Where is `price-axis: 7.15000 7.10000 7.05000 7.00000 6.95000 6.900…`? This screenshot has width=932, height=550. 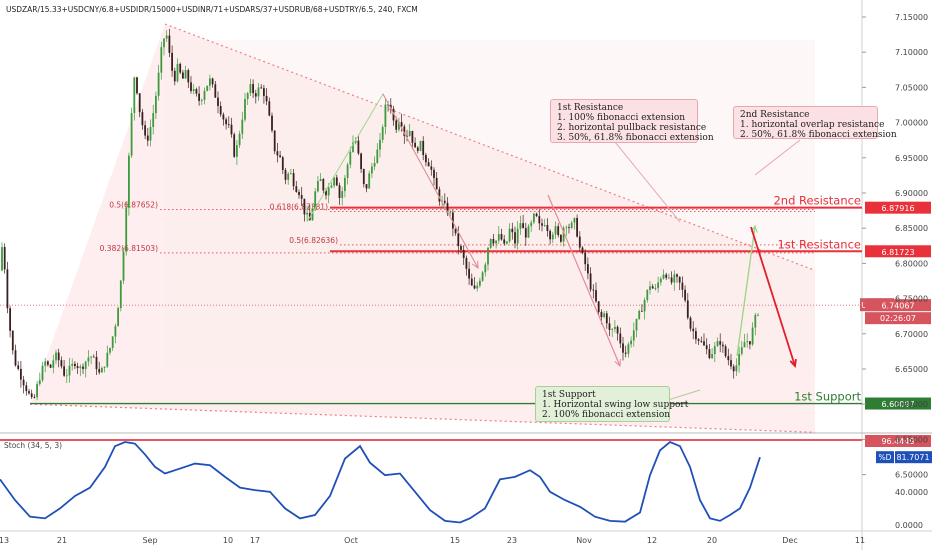
price-axis: 7.15000 7.10000 7.05000 7.00000 6.95000 6.900… is located at coordinates (895, 246).